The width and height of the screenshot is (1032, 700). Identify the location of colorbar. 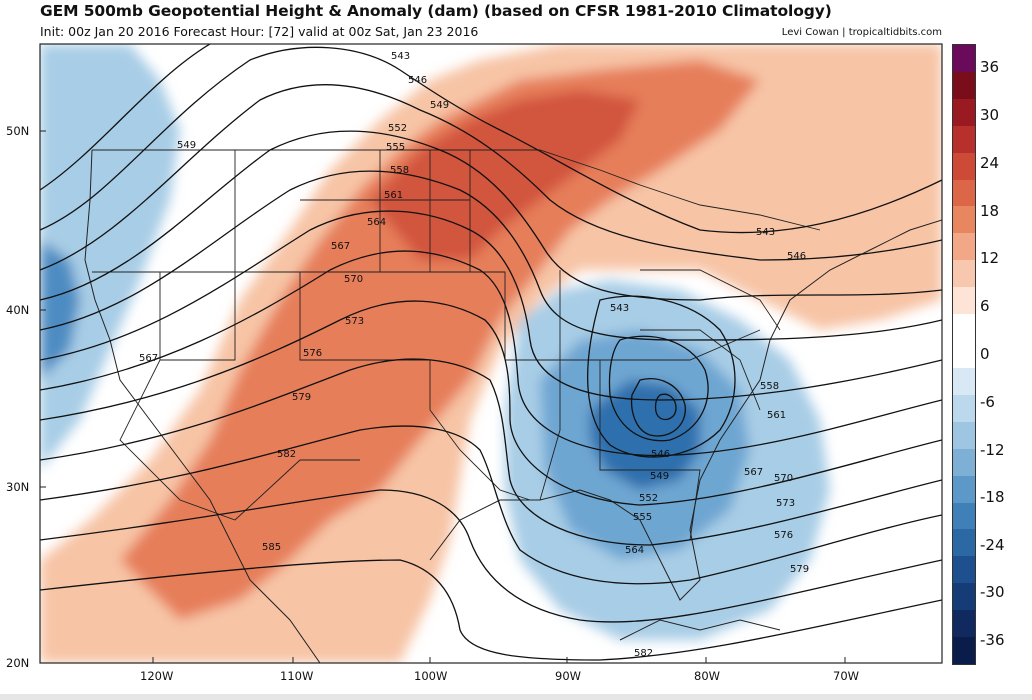
(964, 354).